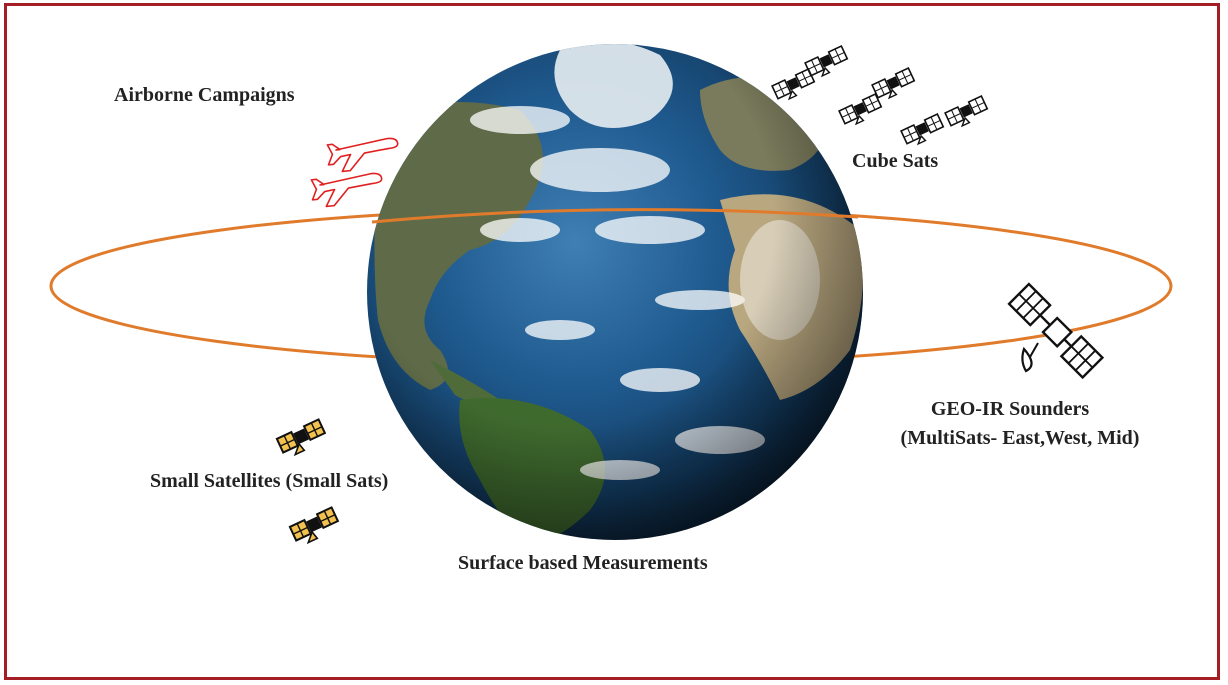 Image resolution: width=1228 pixels, height=685 pixels. What do you see at coordinates (1056, 331) in the screenshot?
I see `satellite-dish-icon` at bounding box center [1056, 331].